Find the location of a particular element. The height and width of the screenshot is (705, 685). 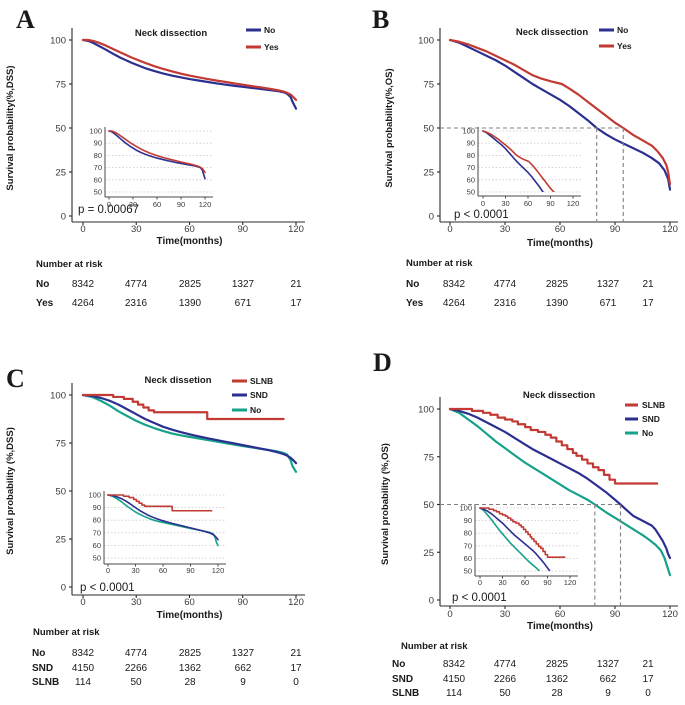

risk-value: 28 is located at coordinates (190, 682).